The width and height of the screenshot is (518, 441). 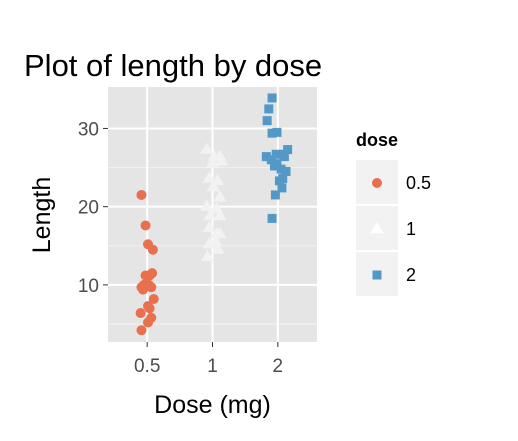 I want to click on legend-item: 0.5, so click(x=393, y=182).